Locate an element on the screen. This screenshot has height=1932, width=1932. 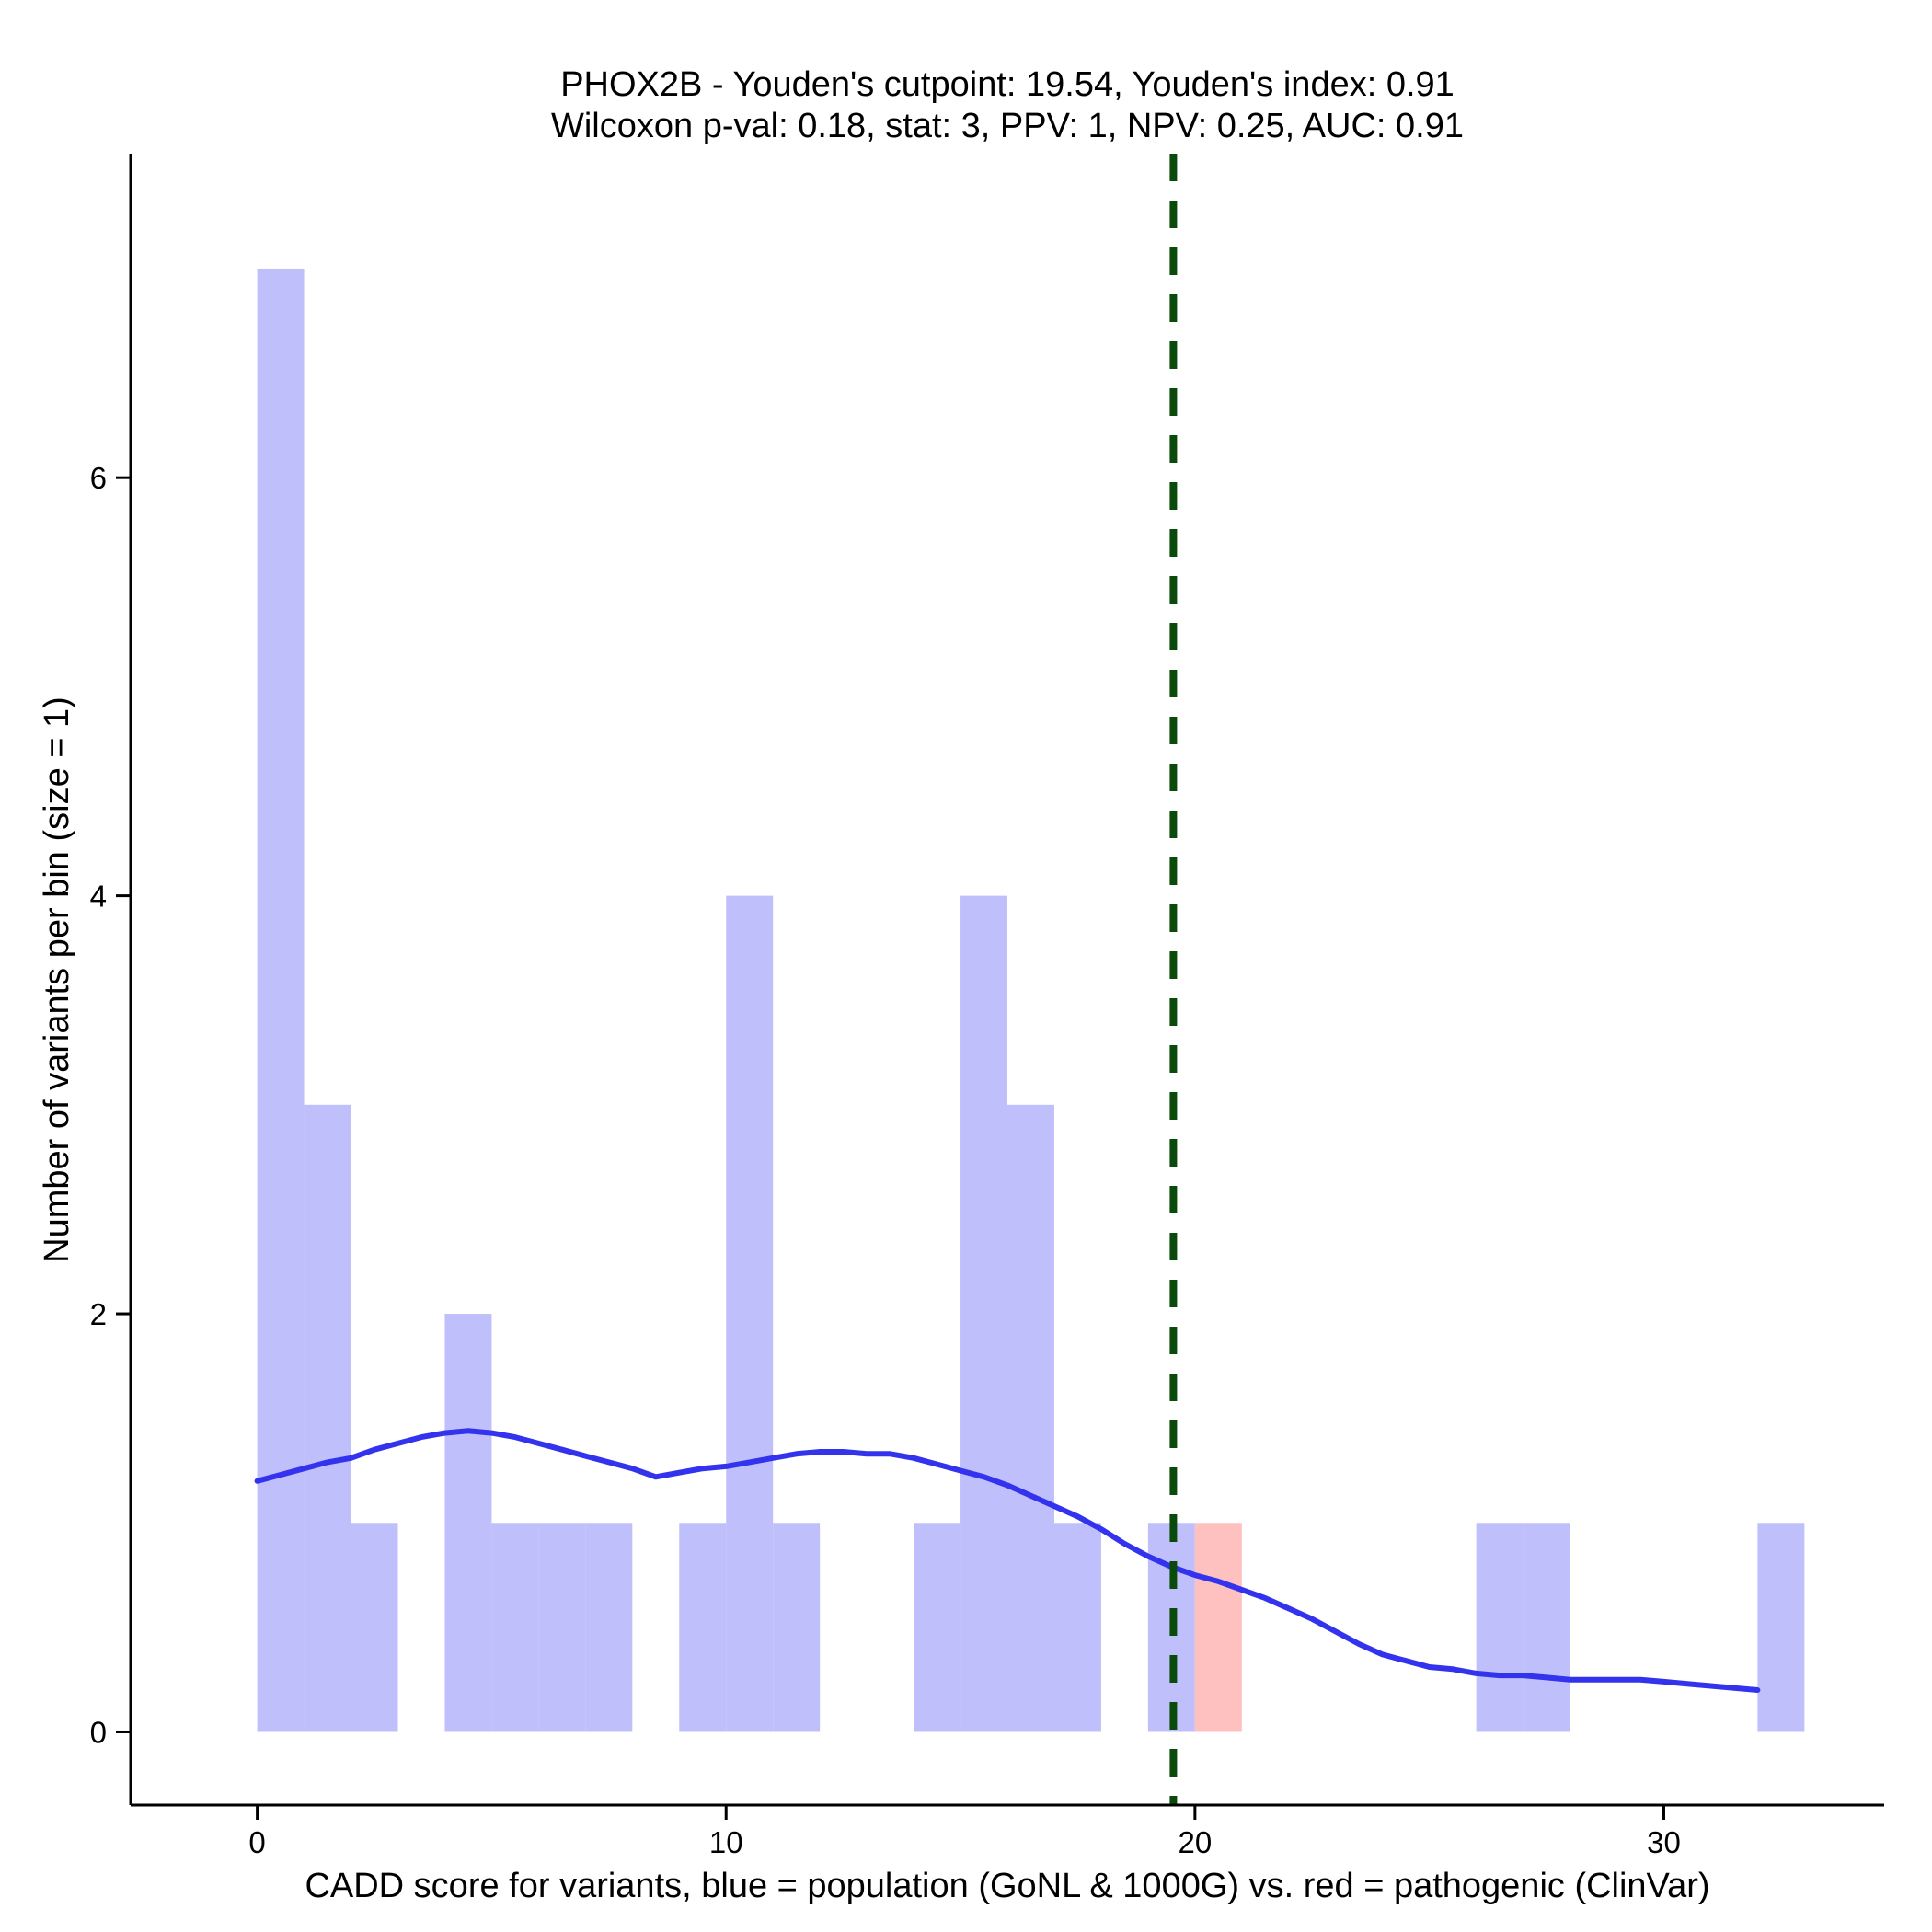
x-tick-label-3: 30 is located at coordinates (1664, 1842).